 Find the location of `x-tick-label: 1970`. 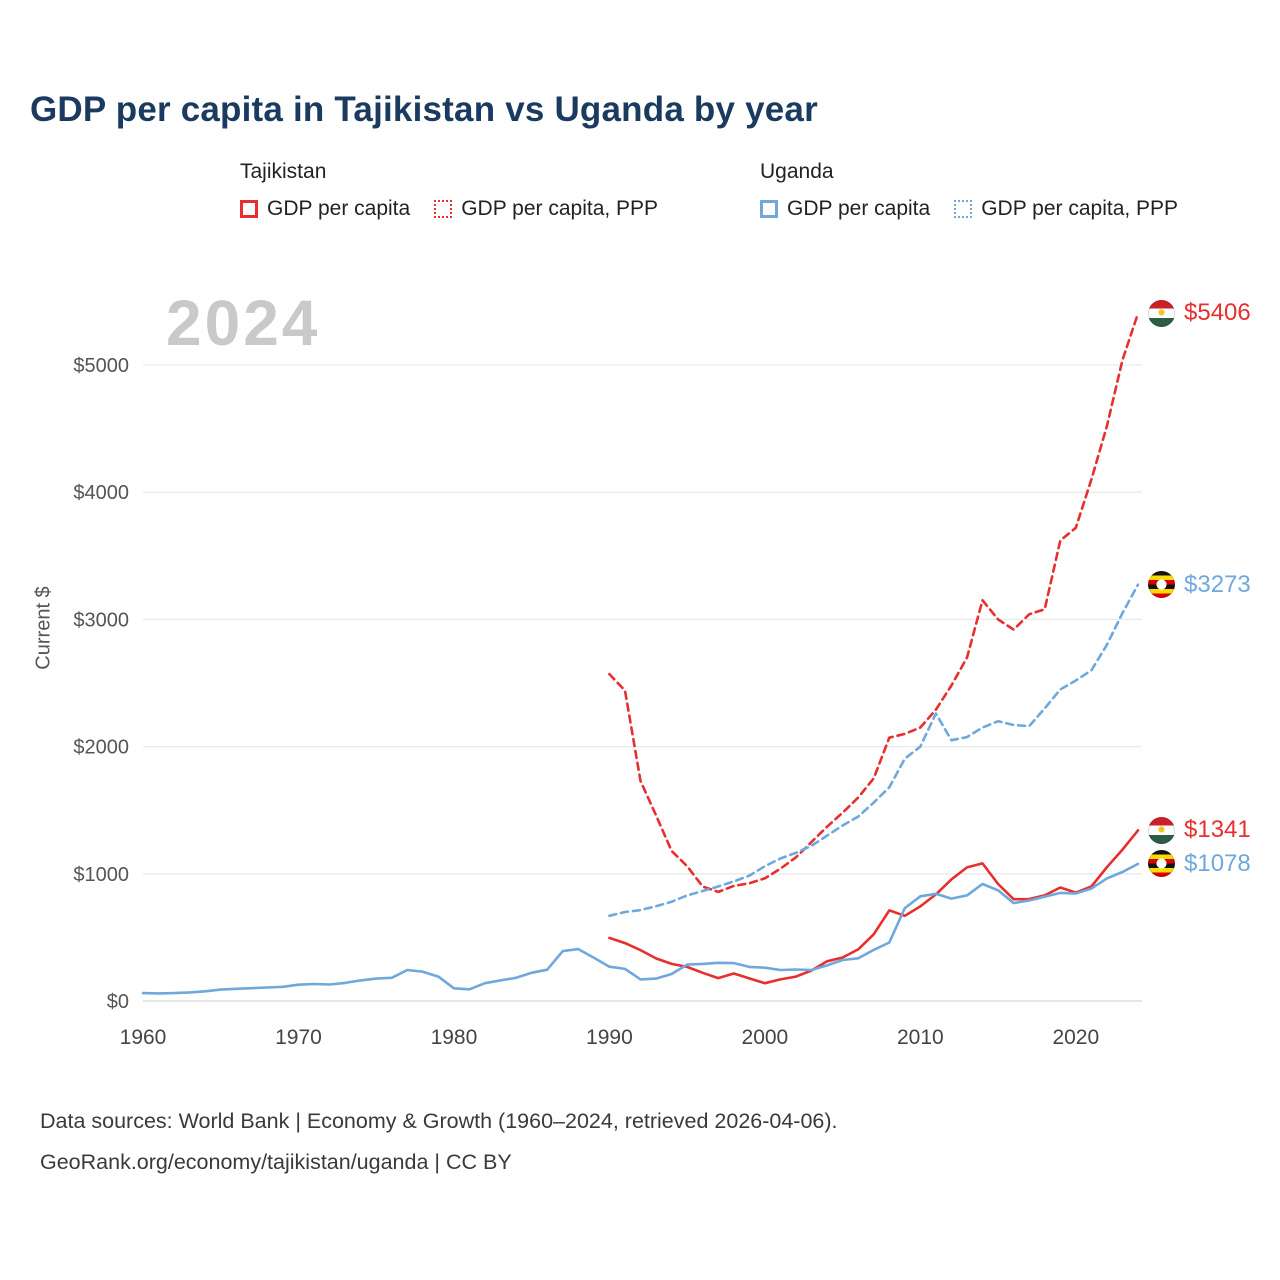

x-tick-label: 1970 is located at coordinates (298, 1037).